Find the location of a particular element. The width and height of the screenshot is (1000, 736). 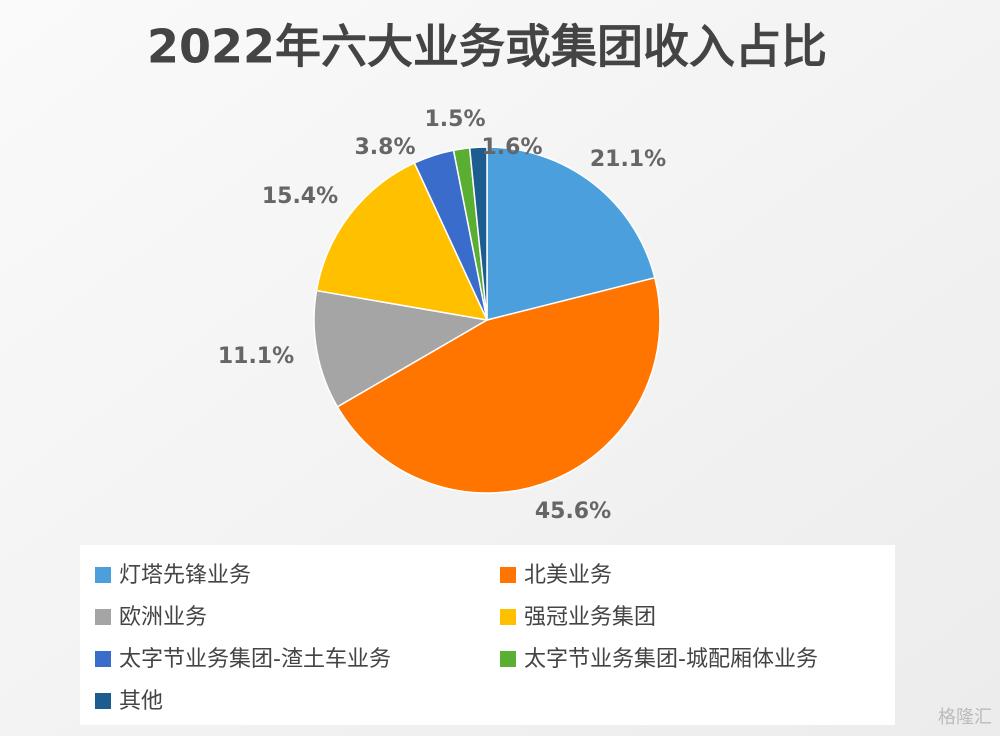

legend-label: 强冠业务集团 is located at coordinates (590, 617).